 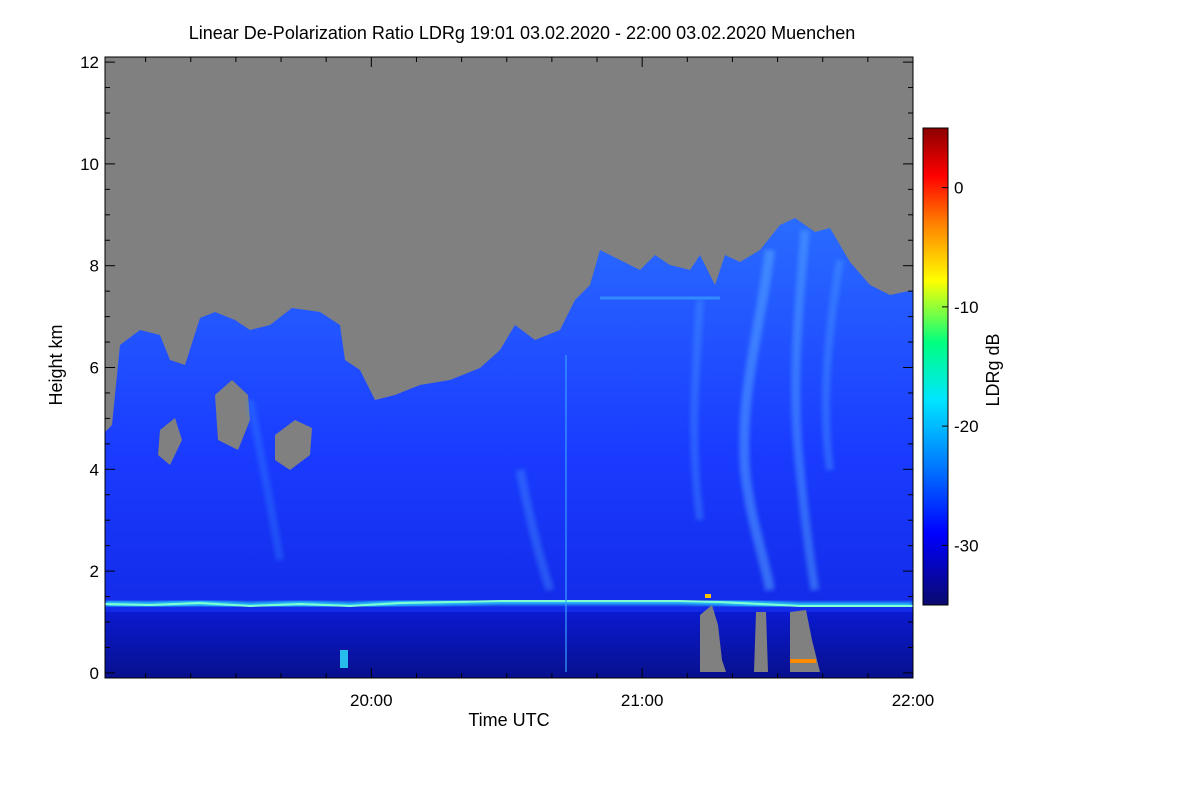 I want to click on lower-boundary-layer, so click(x=509, y=645).